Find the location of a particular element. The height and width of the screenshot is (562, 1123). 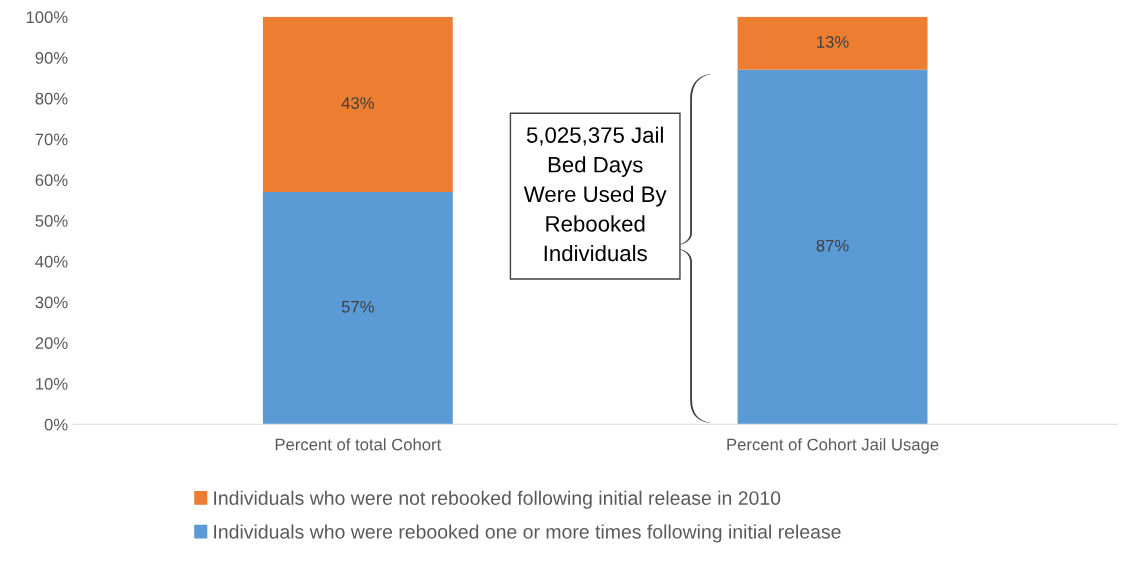

x-tick-label: Percent of Cohort Jail Usage is located at coordinates (833, 446).